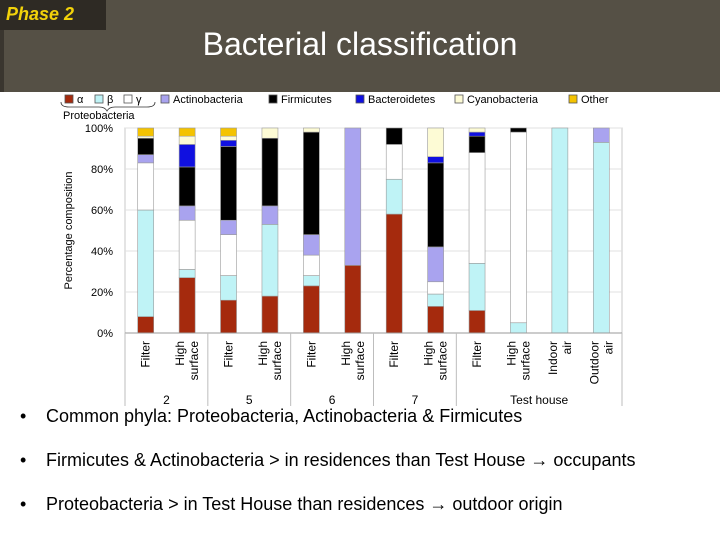 This screenshot has height=540, width=720. What do you see at coordinates (208, 100) in the screenshot?
I see `legend-label: Actinobacteria` at bounding box center [208, 100].